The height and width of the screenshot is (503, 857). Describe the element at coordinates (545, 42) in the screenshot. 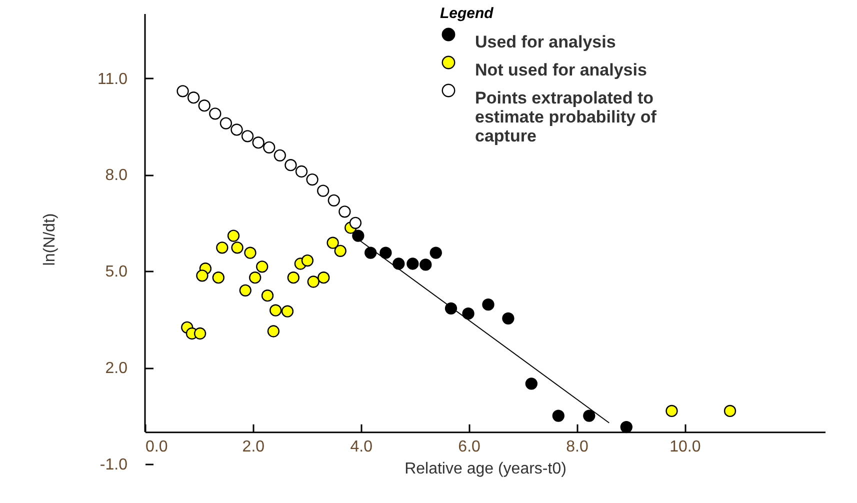

I see `legend-label: Used for analysis` at that location.